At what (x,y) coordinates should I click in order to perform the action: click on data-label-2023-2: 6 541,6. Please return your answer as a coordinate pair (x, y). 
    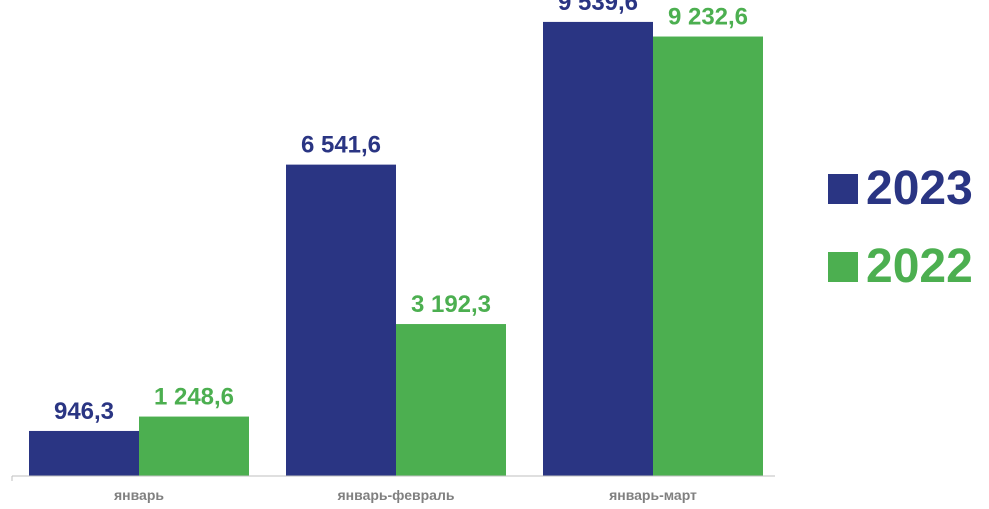
    Looking at the image, I should click on (341, 145).